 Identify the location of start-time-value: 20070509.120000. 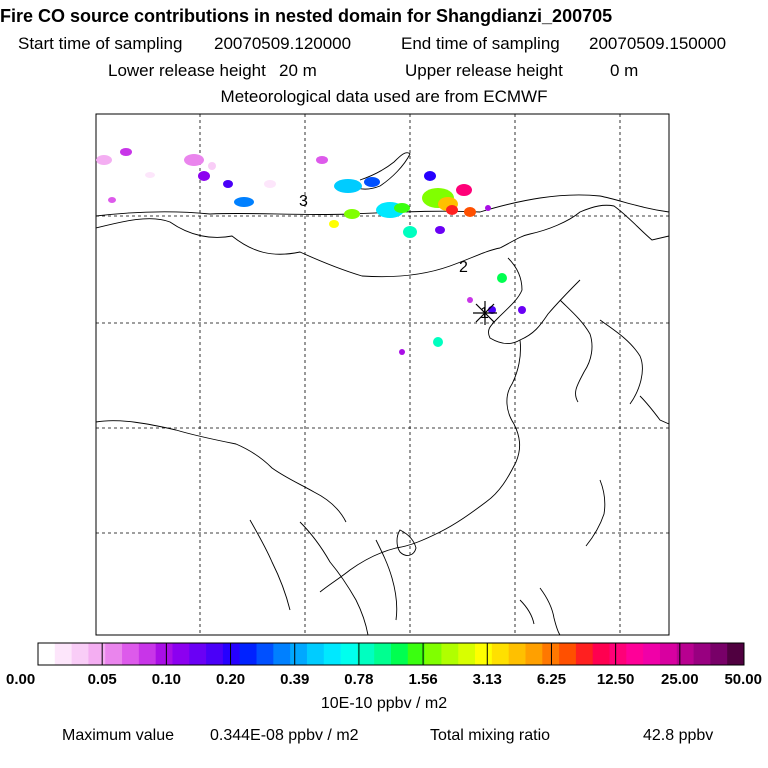
(283, 43).